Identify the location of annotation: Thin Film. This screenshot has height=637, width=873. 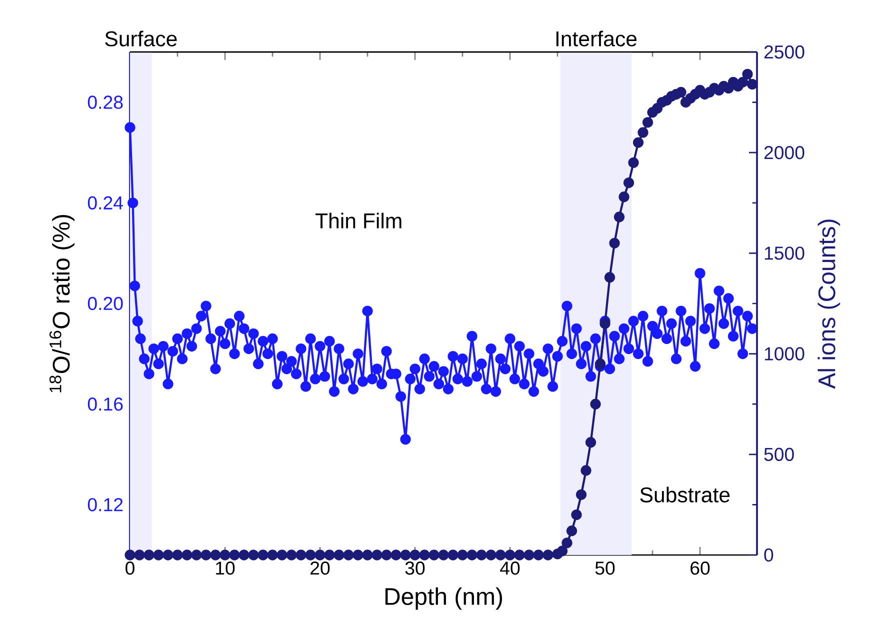
(358, 220).